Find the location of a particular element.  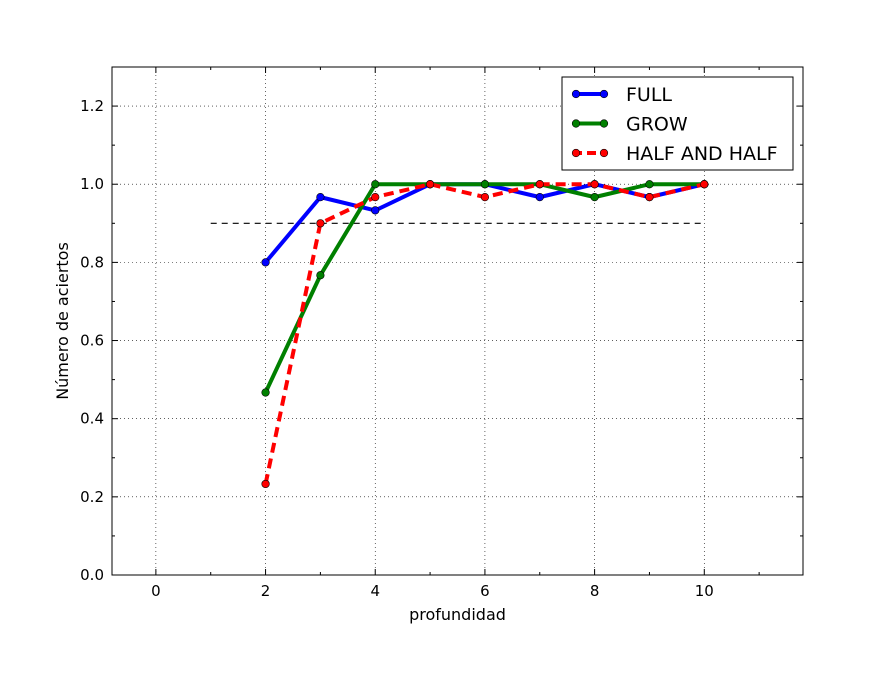

legend: FULL GROW HALF AND HALF is located at coordinates (677, 123).